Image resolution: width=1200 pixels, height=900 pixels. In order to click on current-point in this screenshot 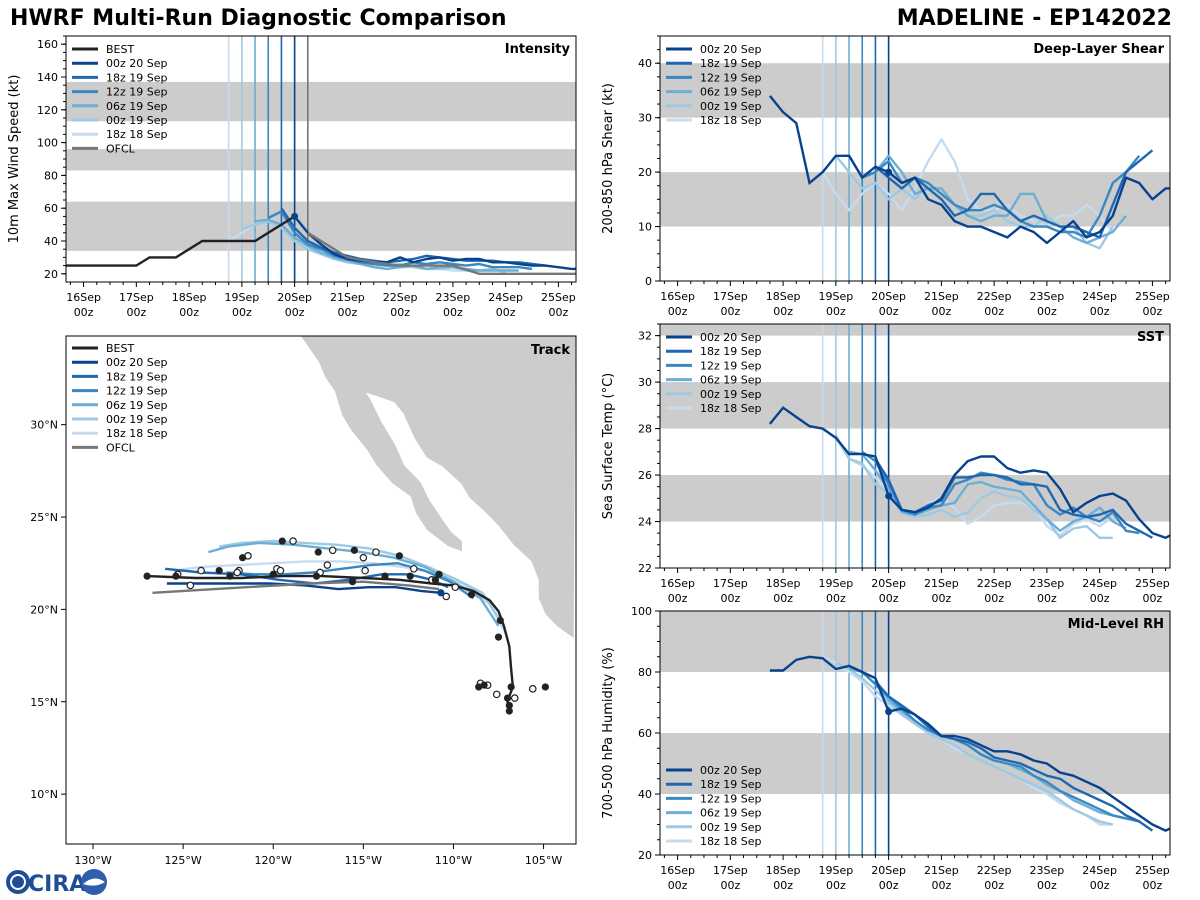, I will do `click(295, 216)`.